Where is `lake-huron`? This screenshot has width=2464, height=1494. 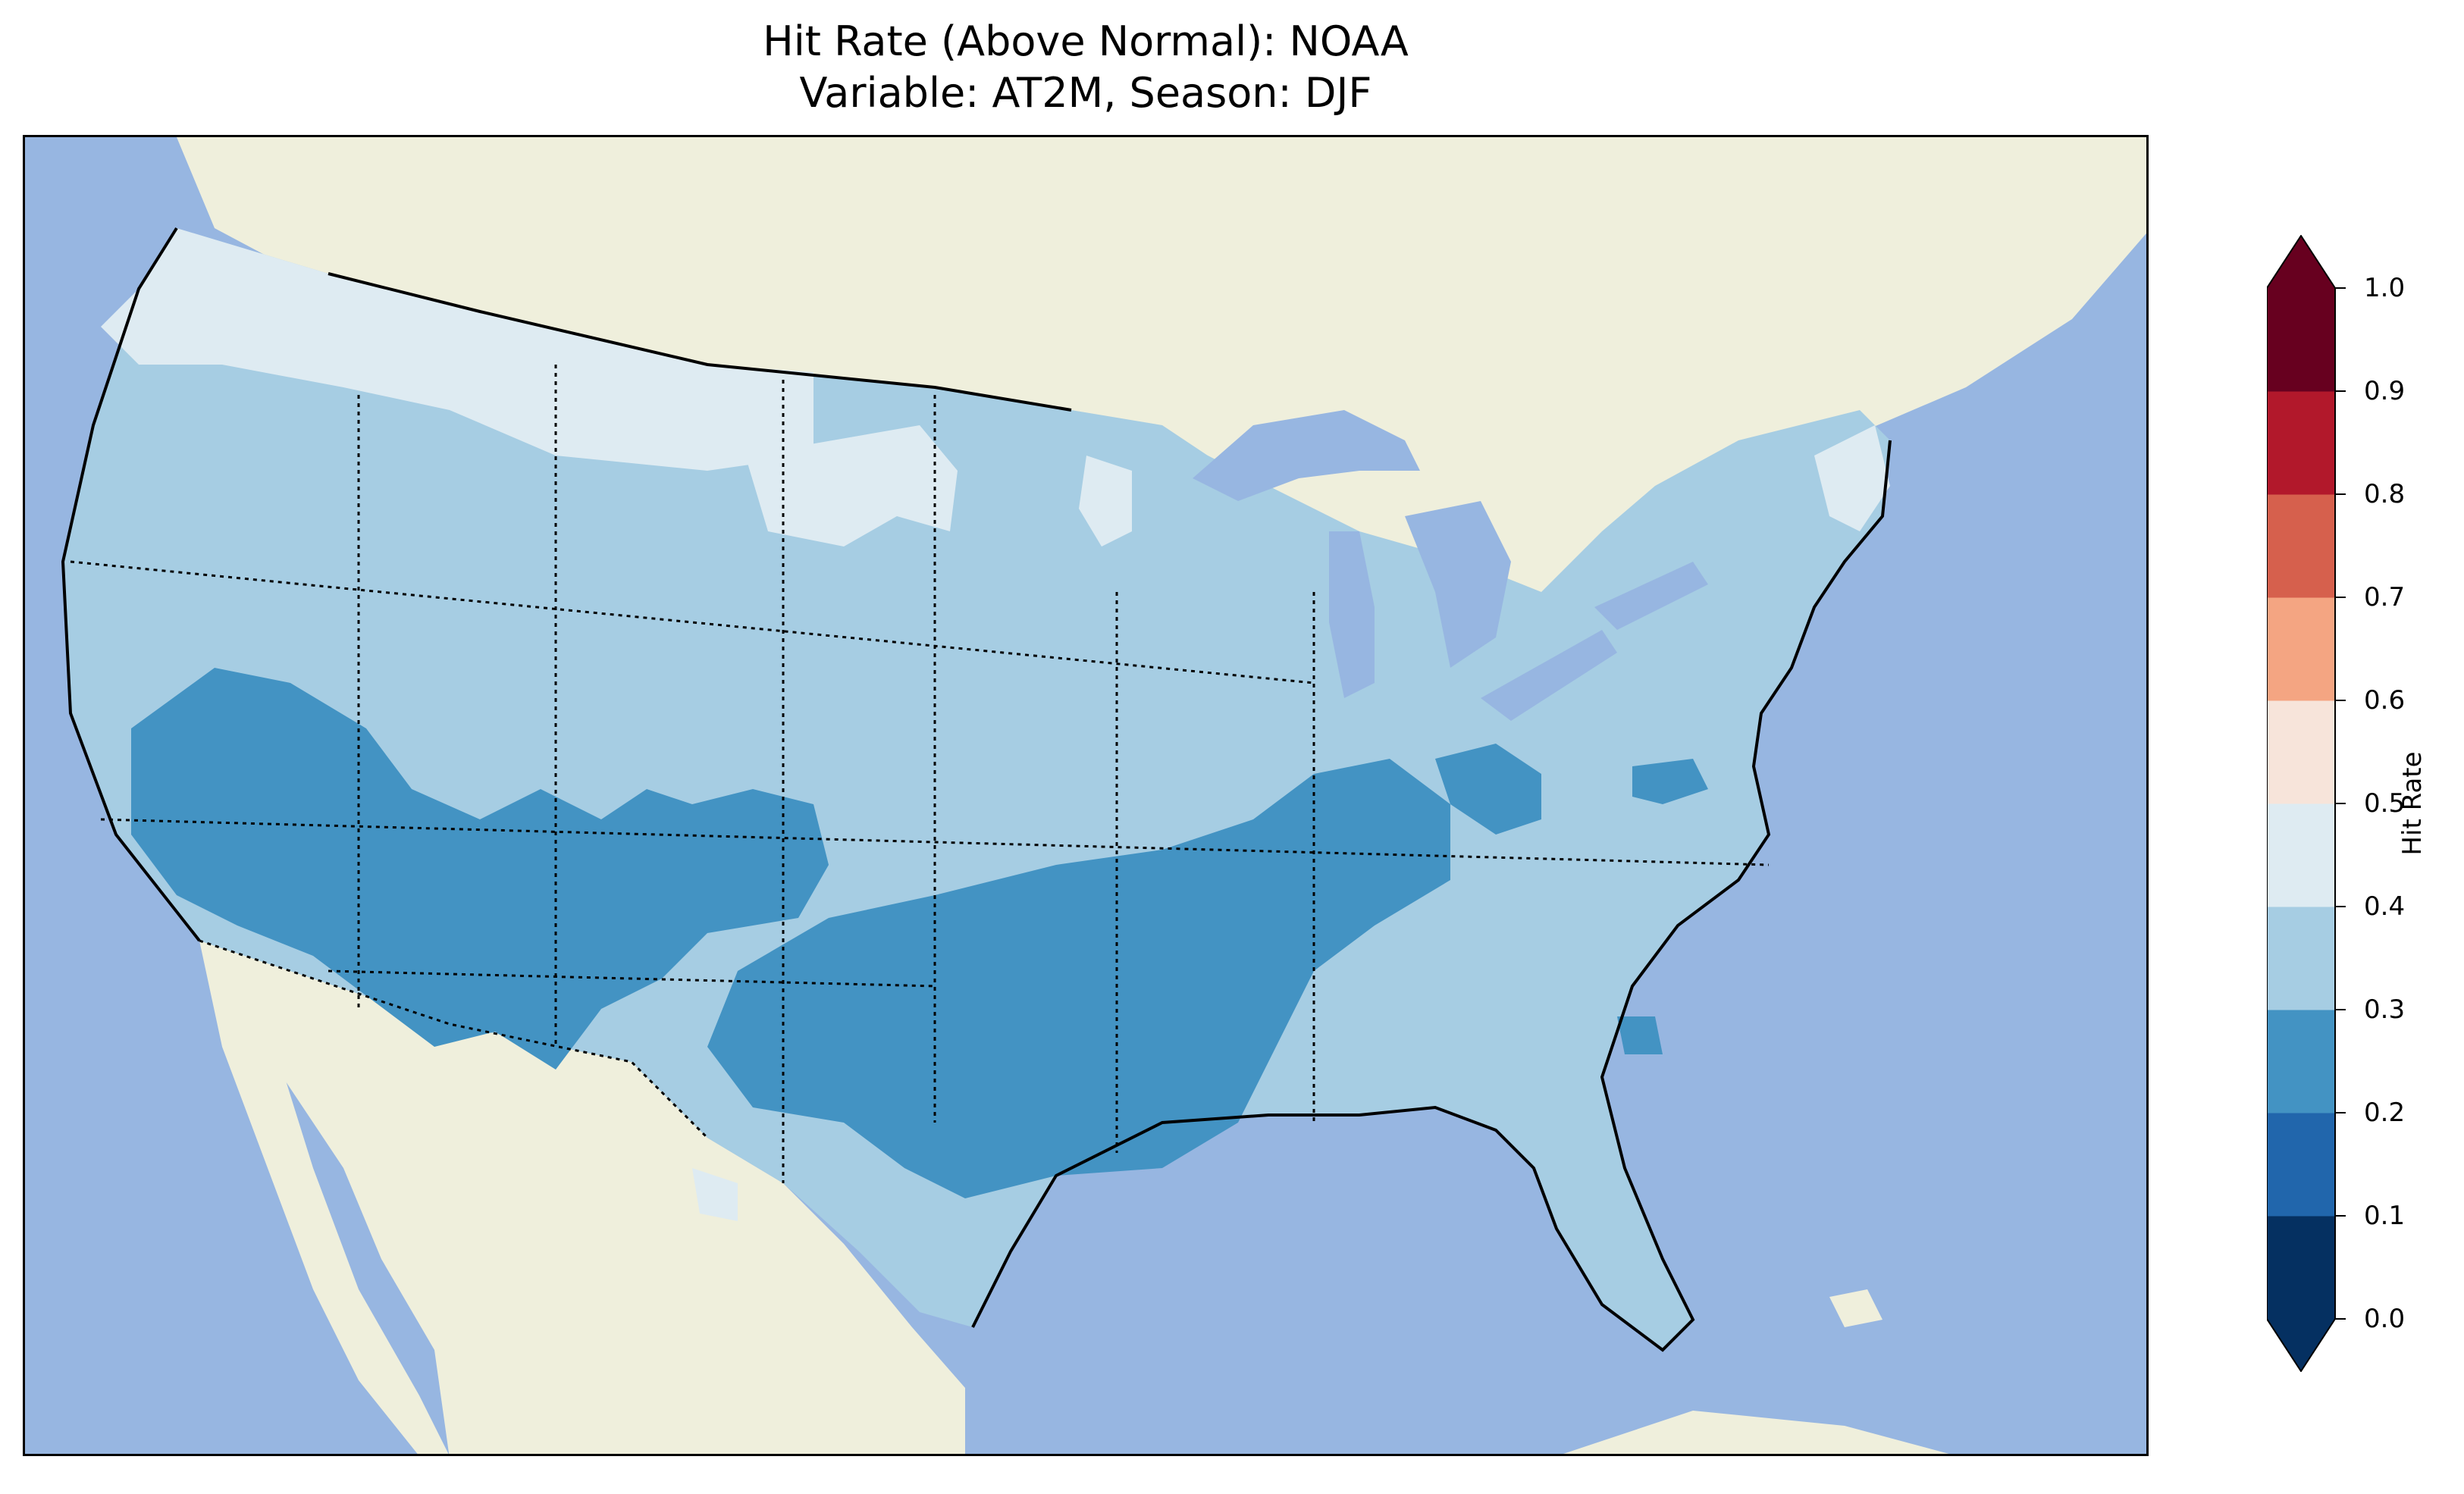 lake-huron is located at coordinates (1458, 584).